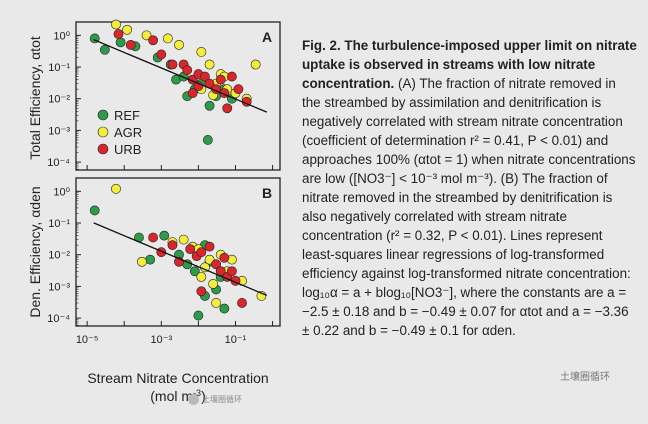  Describe the element at coordinates (103, 149) in the screenshot. I see `legend-urb-marker` at that location.